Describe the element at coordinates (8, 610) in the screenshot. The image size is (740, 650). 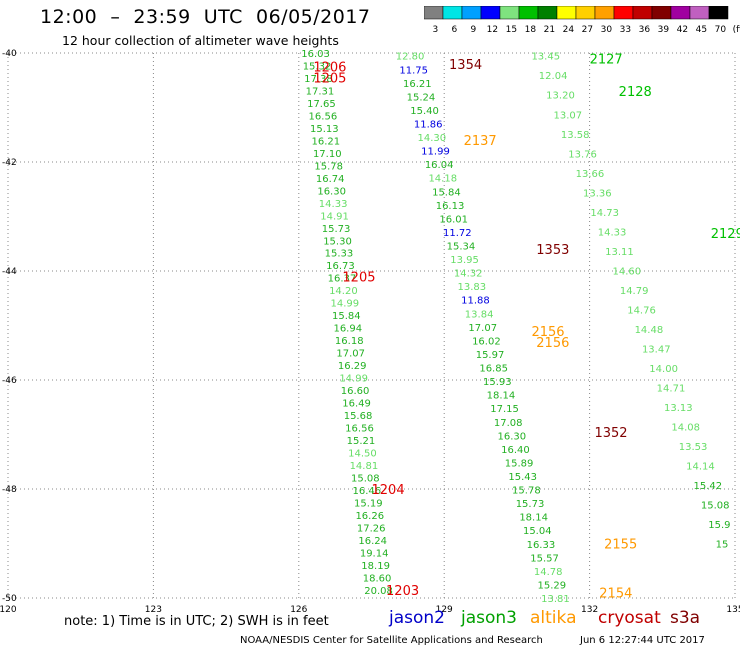
I see `x-tick-label: 120` at that location.